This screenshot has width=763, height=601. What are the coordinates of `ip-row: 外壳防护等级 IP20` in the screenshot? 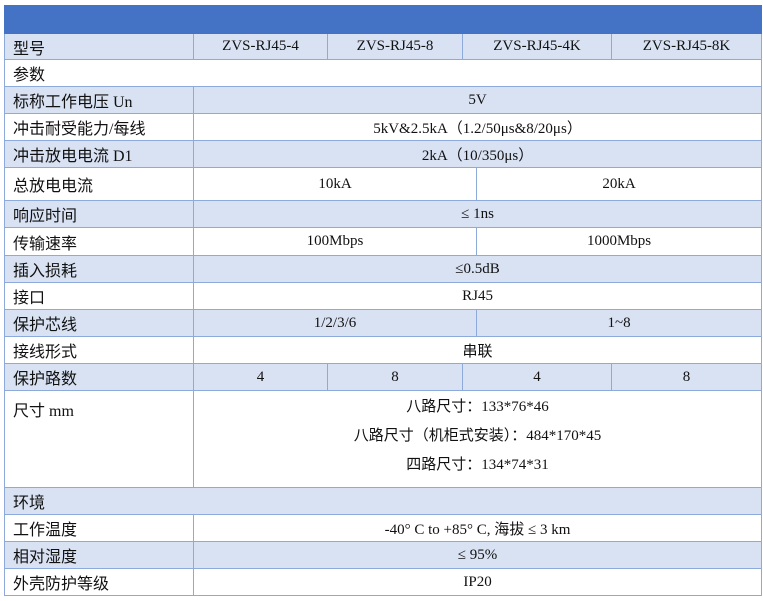 It's located at (383, 582).